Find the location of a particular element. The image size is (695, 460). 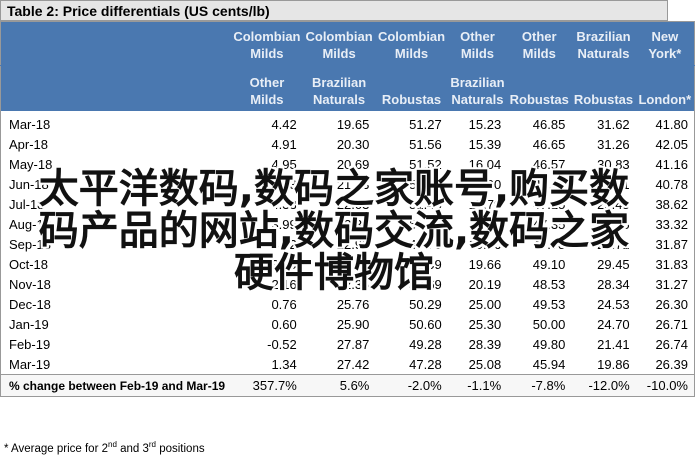

change-cell: -7.8% is located at coordinates (539, 385).